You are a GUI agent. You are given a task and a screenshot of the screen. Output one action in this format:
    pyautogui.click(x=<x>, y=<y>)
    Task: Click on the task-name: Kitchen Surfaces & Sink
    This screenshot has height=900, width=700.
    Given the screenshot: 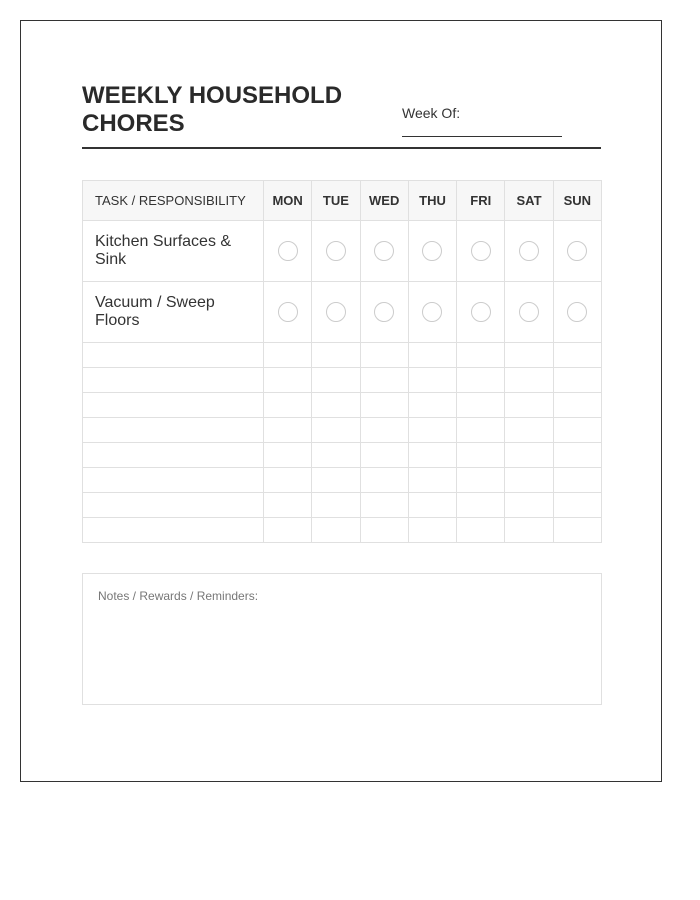 What is the action you would take?
    pyautogui.click(x=173, y=251)
    